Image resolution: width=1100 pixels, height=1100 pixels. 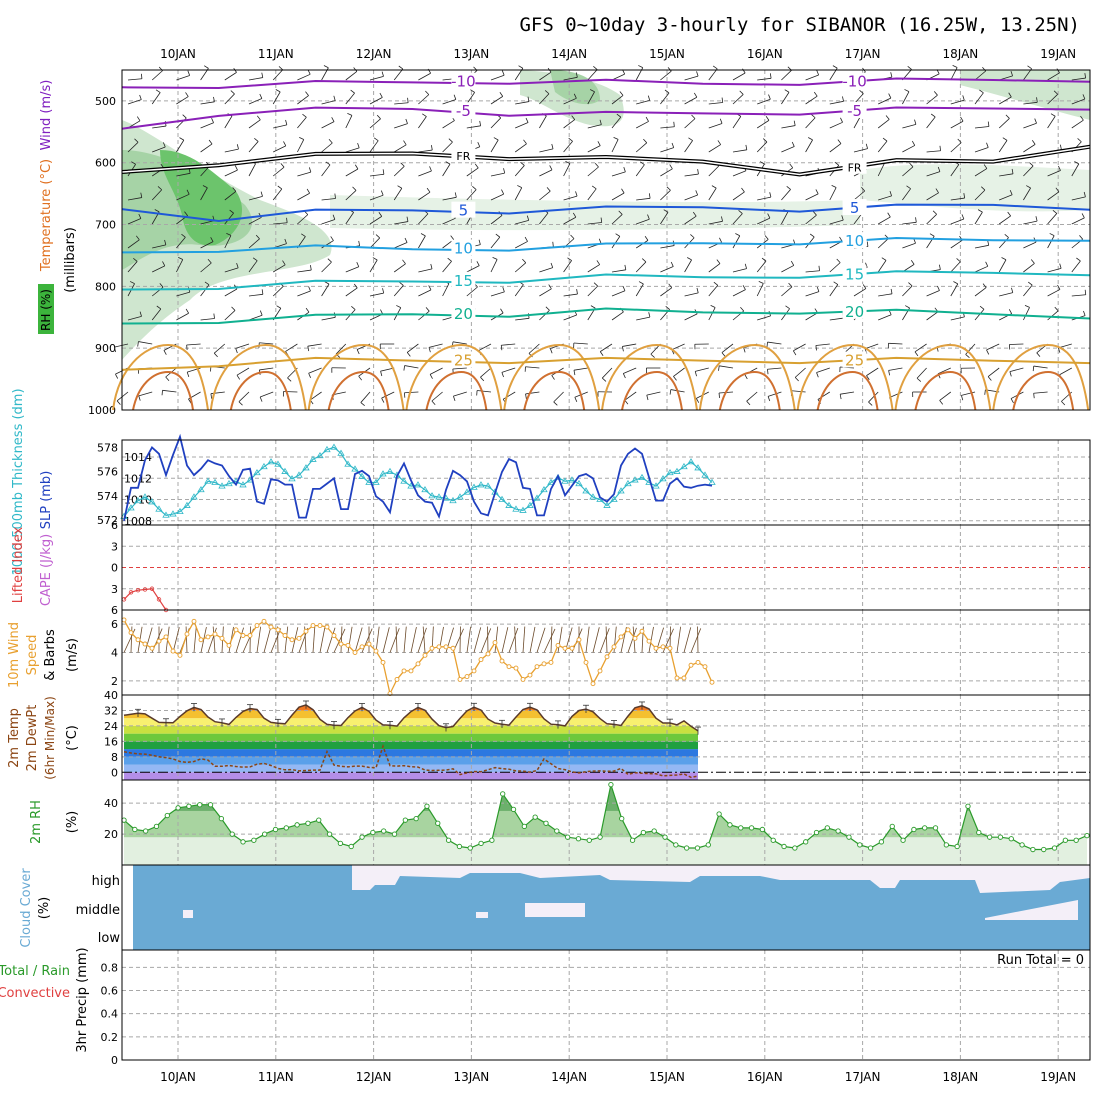 What do you see at coordinates (854, 82) in the screenshot?
I see `isotherm-label: -10` at bounding box center [854, 82].